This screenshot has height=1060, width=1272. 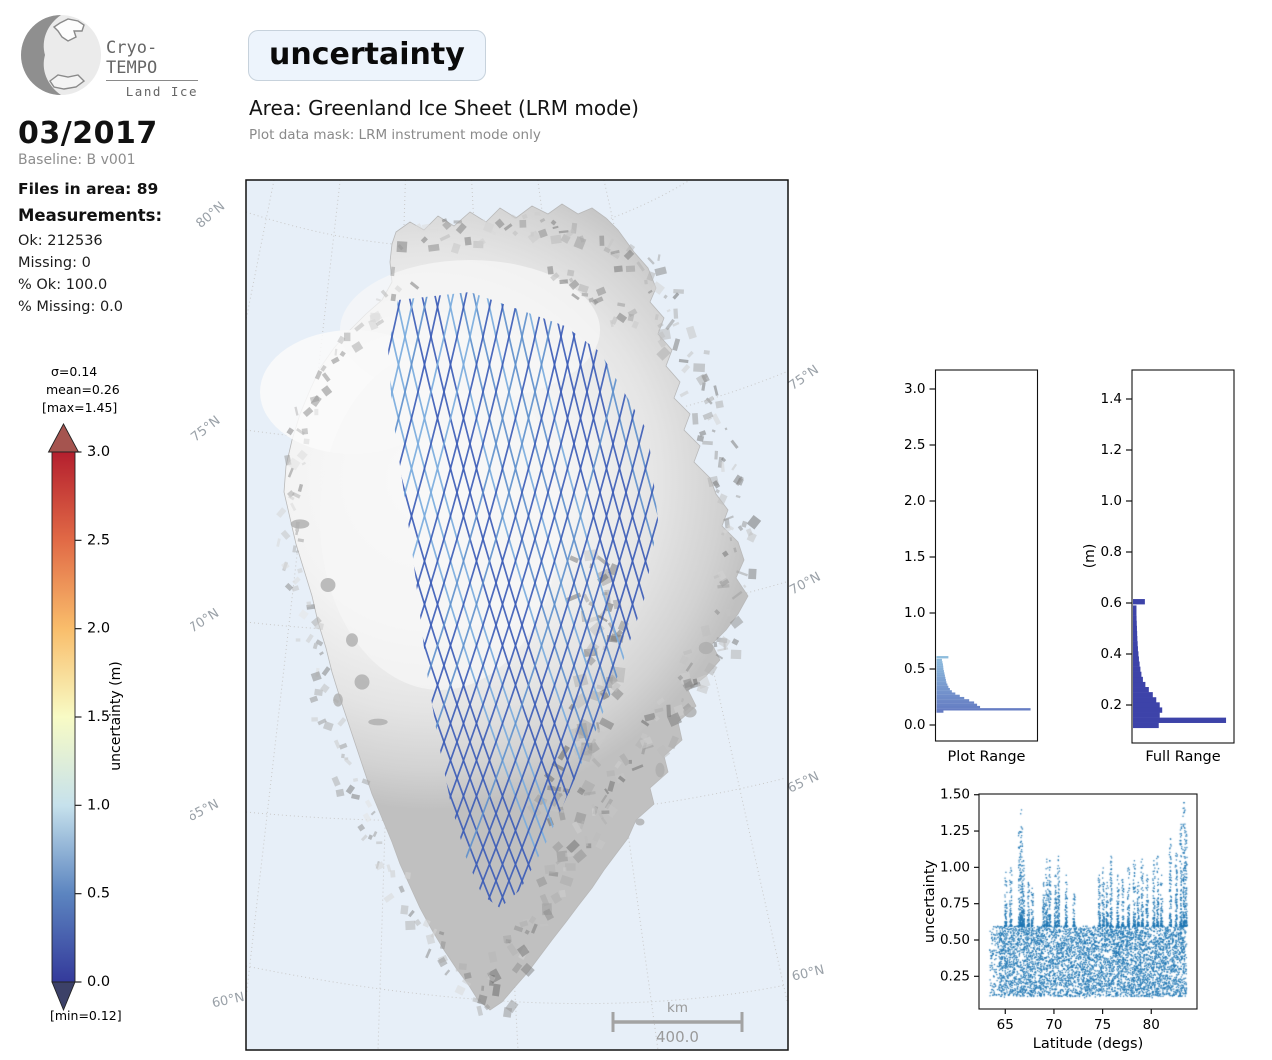 What do you see at coordinates (63, 438) in the screenshot?
I see `colorbar-over-arrow` at bounding box center [63, 438].